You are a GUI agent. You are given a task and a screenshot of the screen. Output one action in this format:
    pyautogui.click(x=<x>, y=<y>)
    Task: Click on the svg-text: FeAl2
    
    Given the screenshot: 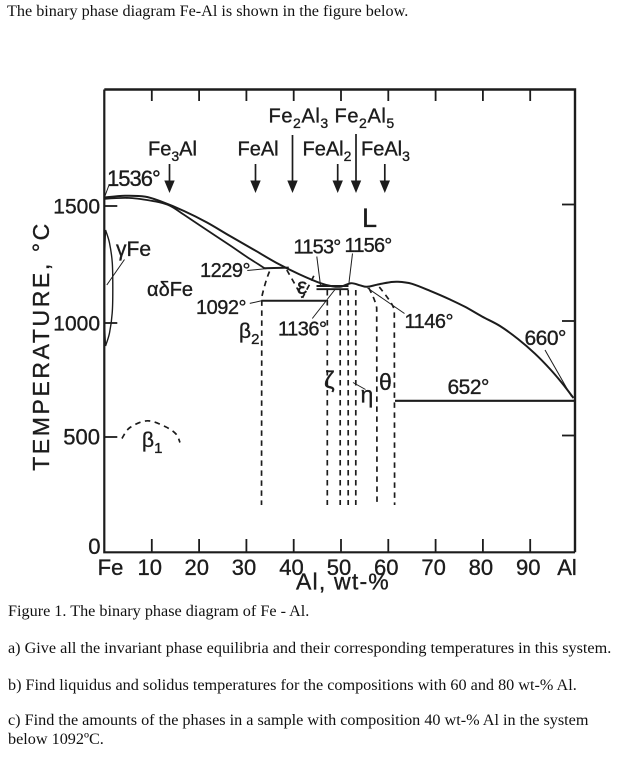 What is the action you would take?
    pyautogui.click(x=327, y=152)
    